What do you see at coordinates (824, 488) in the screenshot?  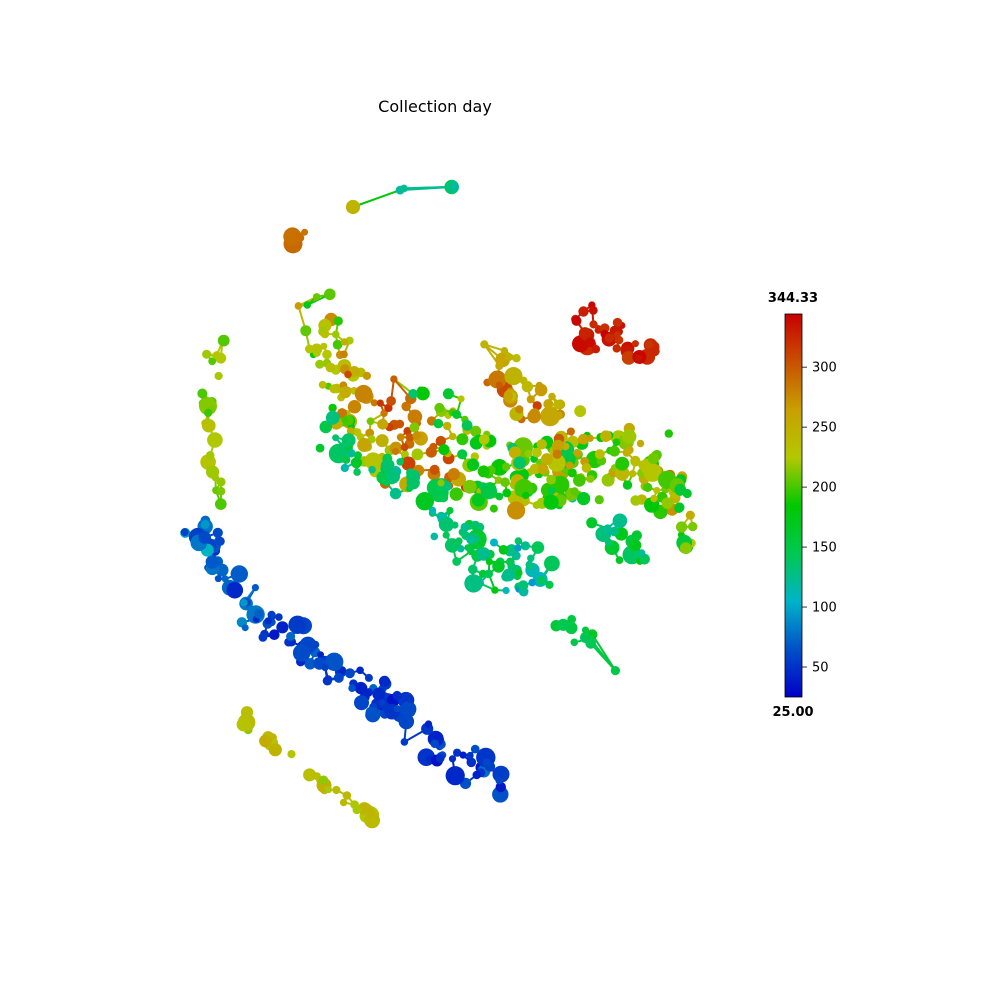 I see `colorbar-tick-label: 200` at bounding box center [824, 488].